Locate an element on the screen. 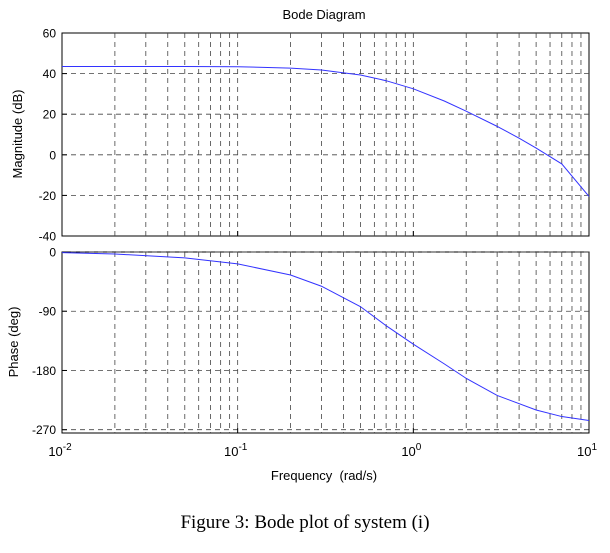 Image resolution: width=610 pixels, height=553 pixels. magnitude-y-tick-label: 0 is located at coordinates (52, 155).